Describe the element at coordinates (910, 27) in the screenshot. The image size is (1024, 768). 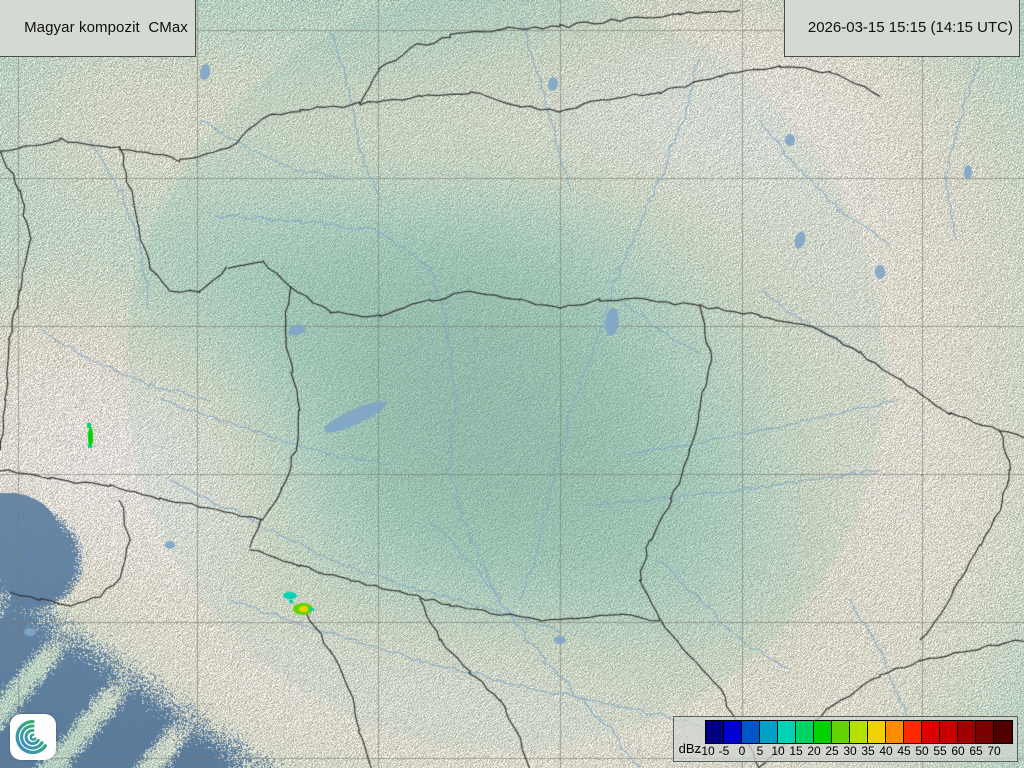
I see `timestamp-label: 2026-03-15 15:15 (14:15 UTC)` at that location.